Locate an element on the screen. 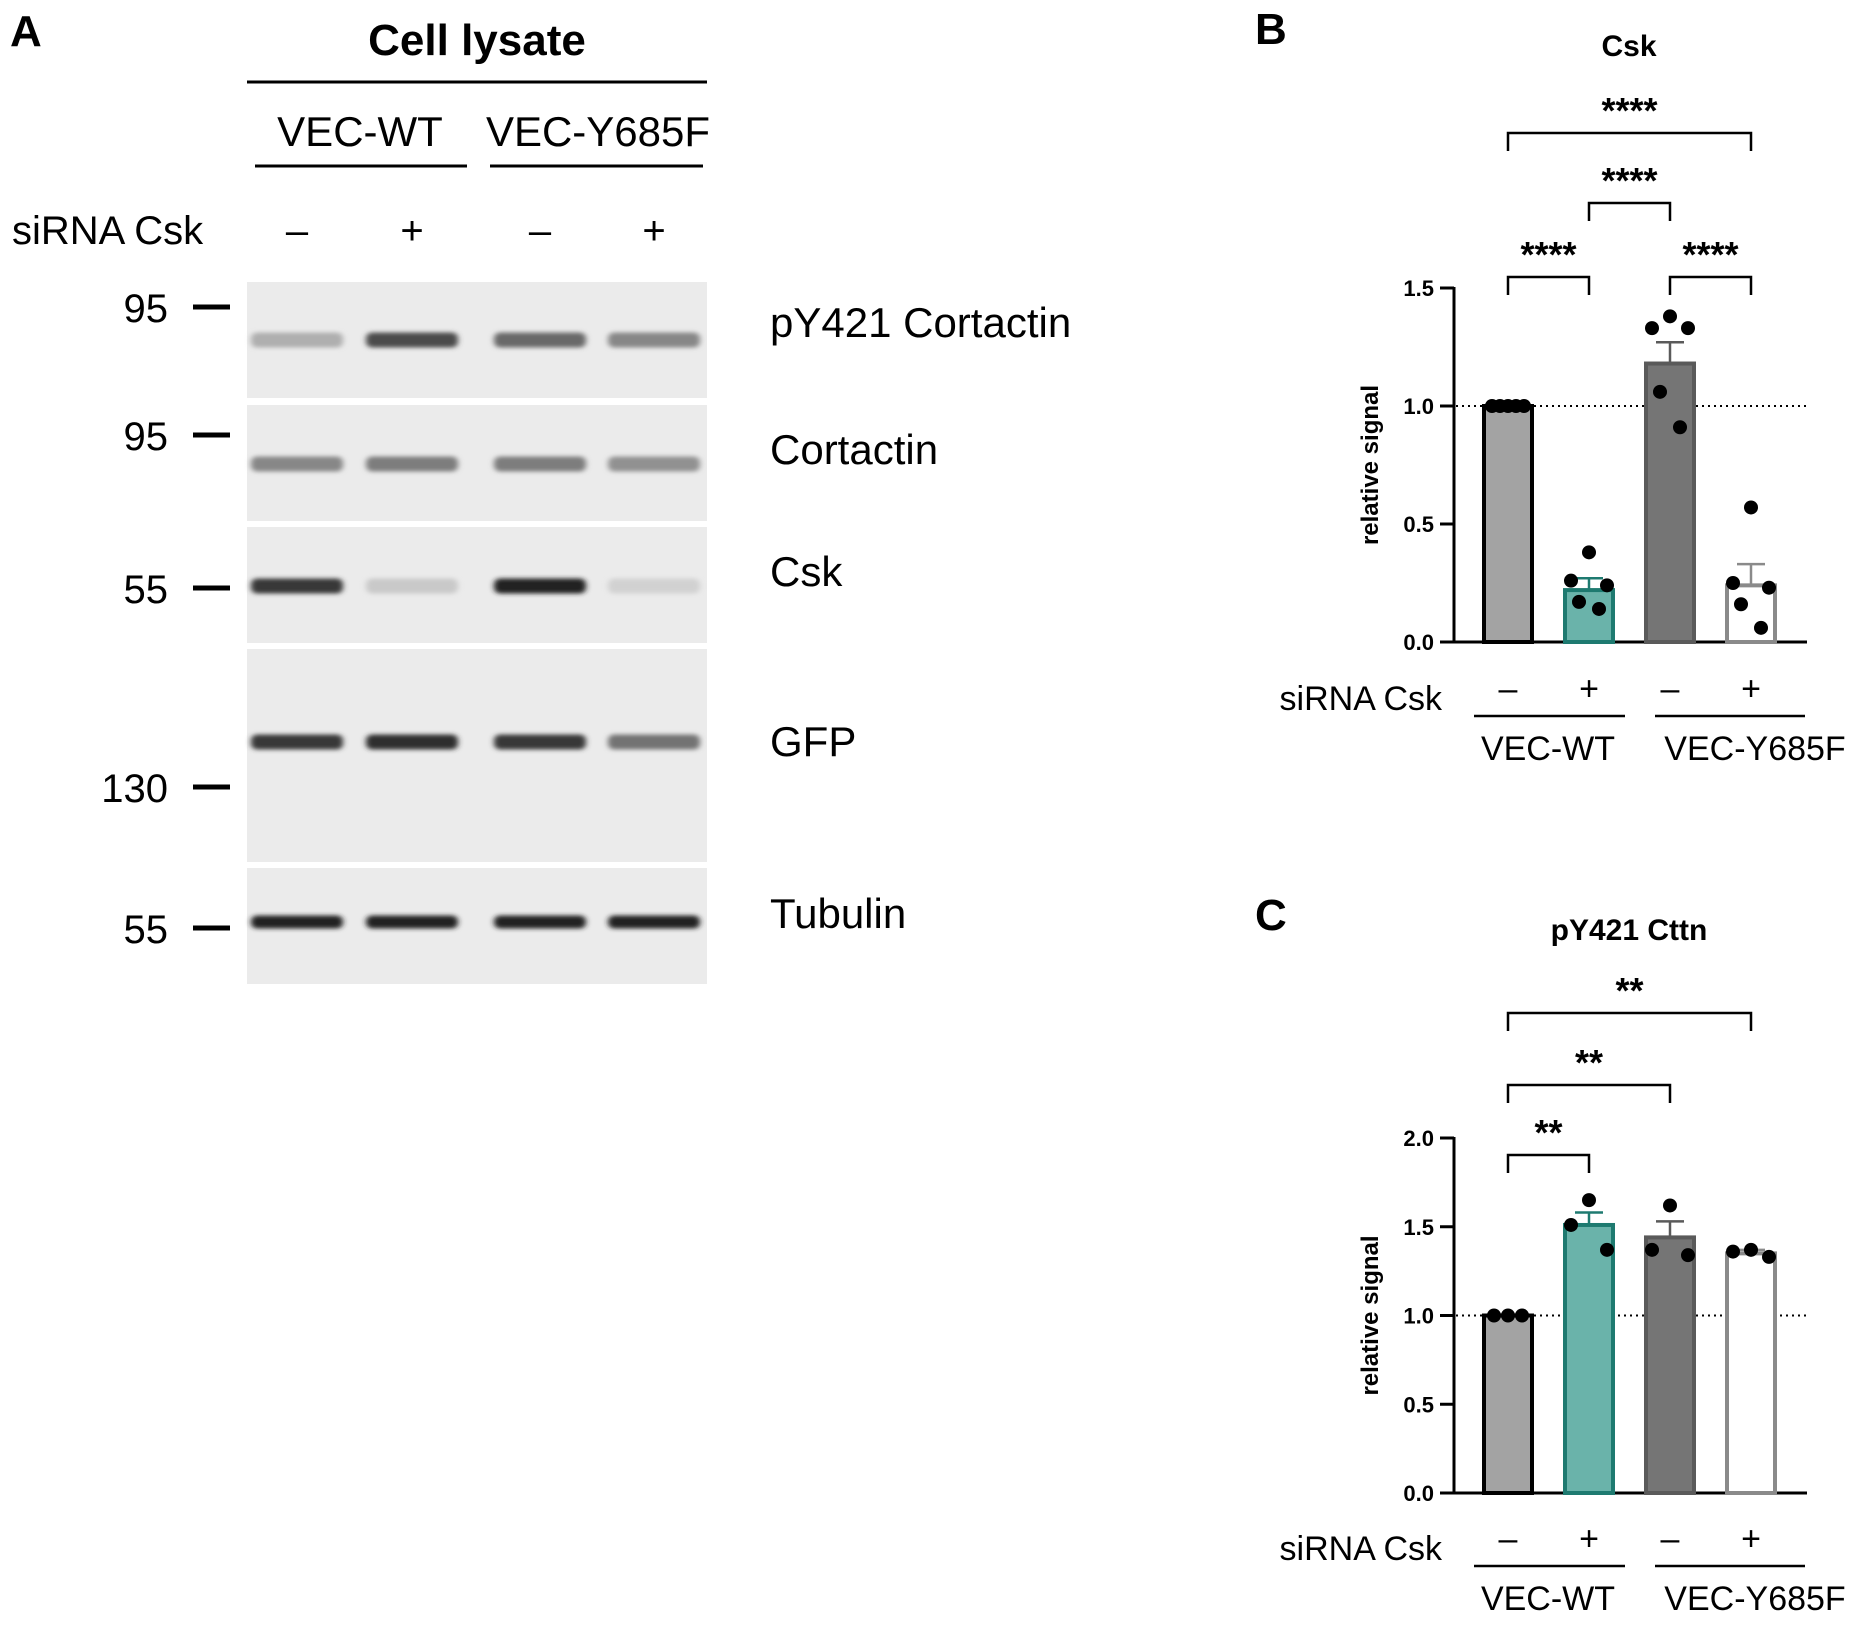  panel-letter: B is located at coordinates (1271, 29).